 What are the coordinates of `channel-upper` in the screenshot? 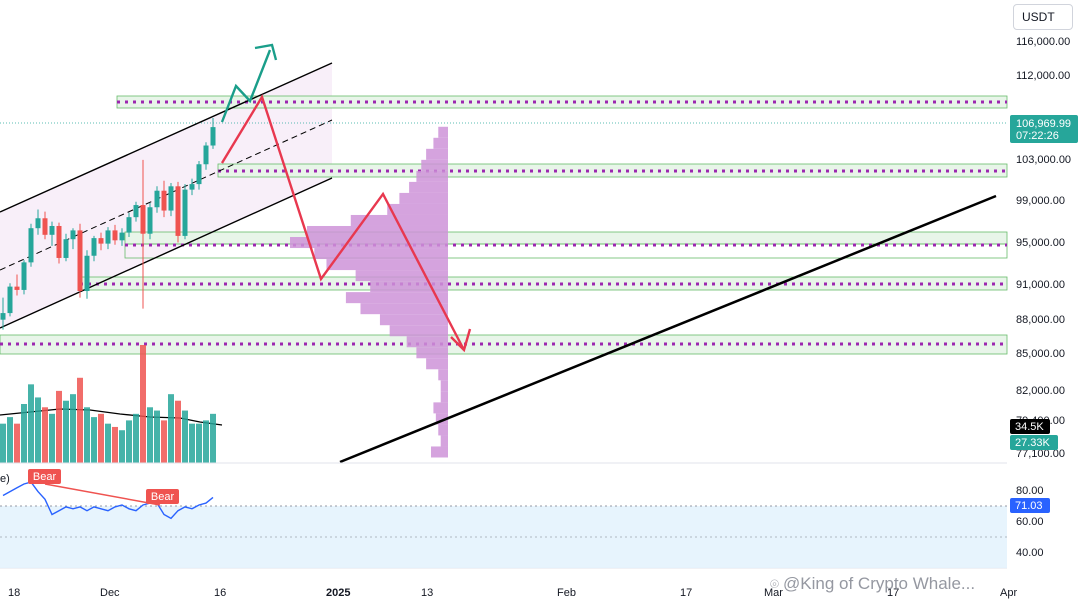 It's located at (166, 137).